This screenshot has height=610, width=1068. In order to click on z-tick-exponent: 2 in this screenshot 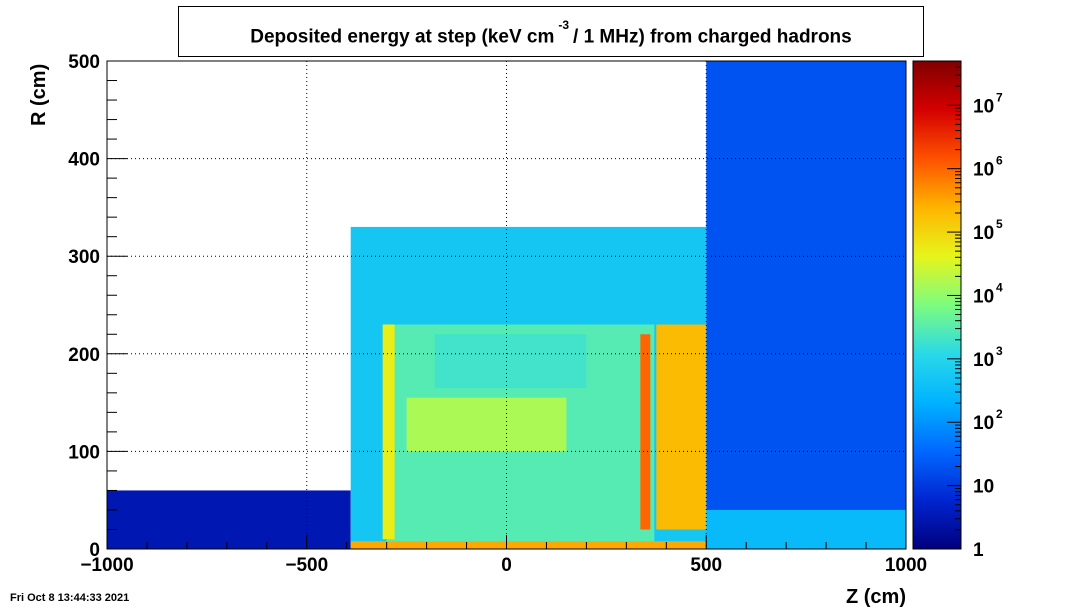, I will do `click(999, 414)`.